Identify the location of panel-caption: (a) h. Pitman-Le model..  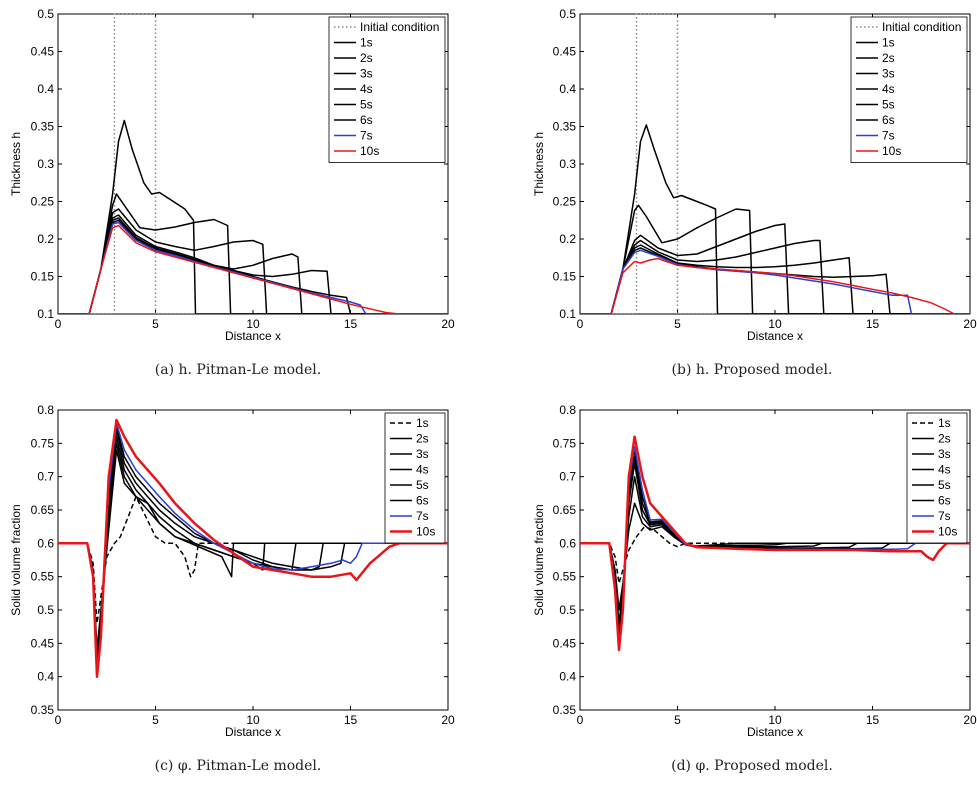
(238, 370).